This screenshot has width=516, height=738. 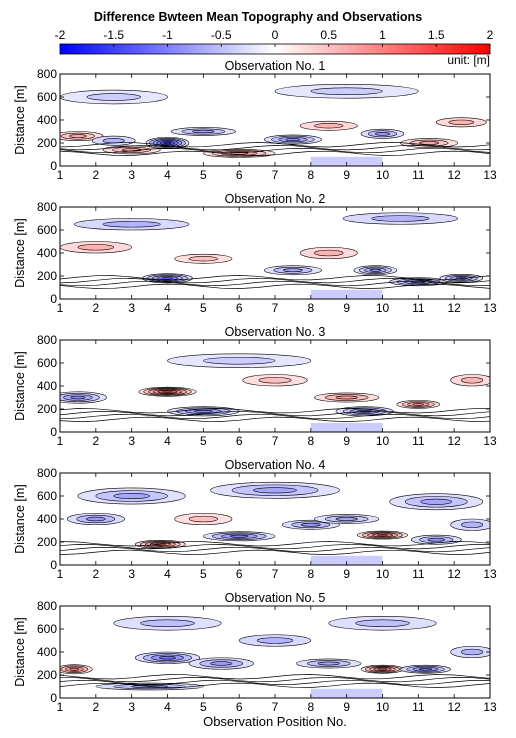 I want to click on colorbar-tick-label: -0.5, so click(x=221, y=35).